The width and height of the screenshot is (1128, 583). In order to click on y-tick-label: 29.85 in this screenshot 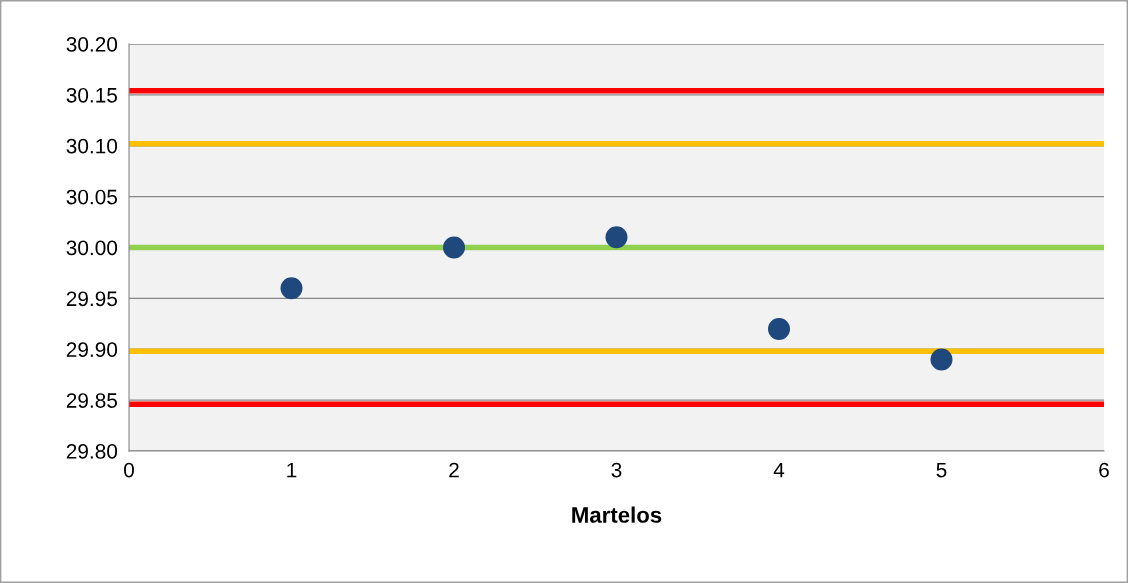, I will do `click(92, 400)`.